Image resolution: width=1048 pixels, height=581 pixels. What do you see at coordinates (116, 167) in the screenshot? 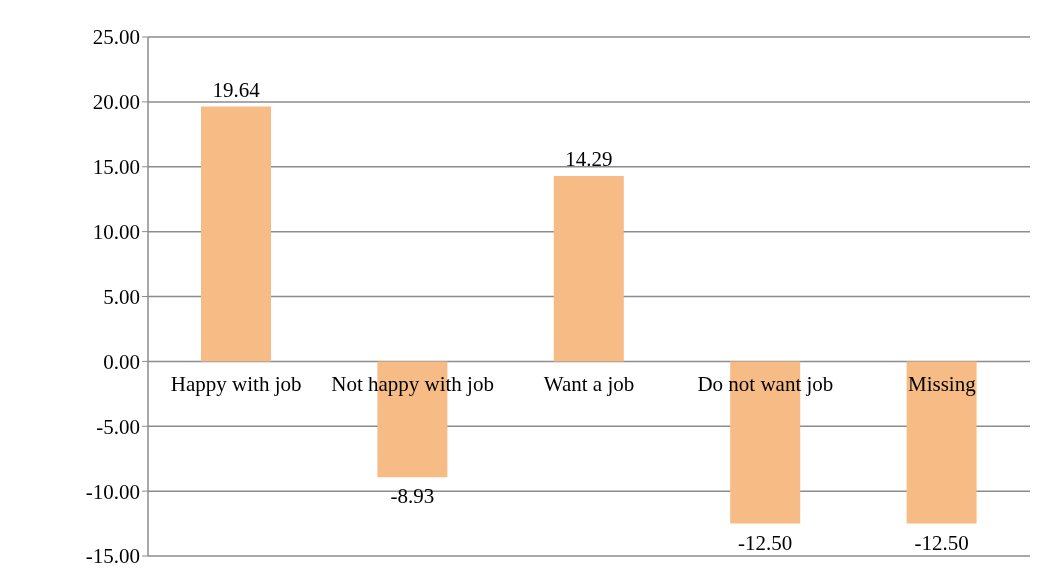
I see `y-tick-label: 15.00` at bounding box center [116, 167].